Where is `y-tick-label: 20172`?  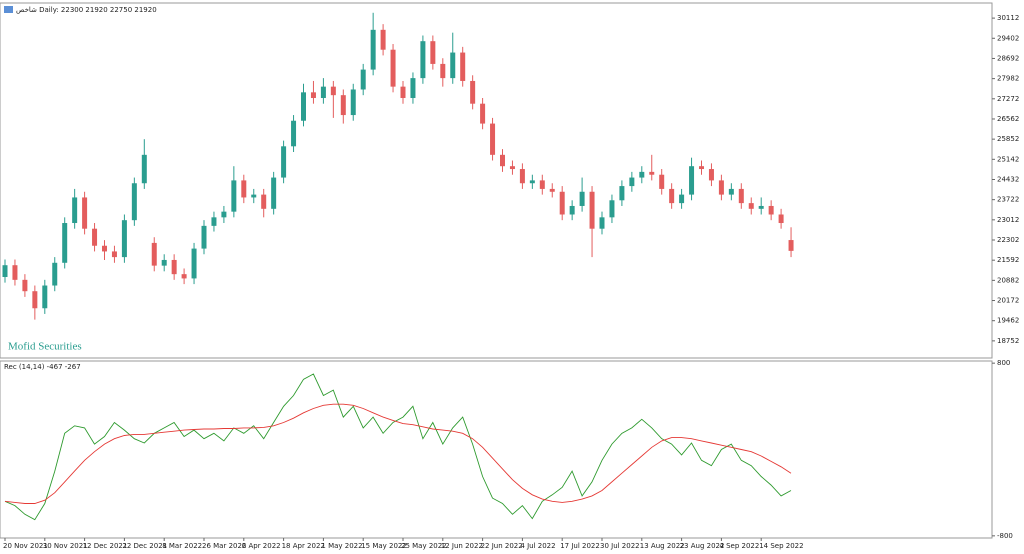 y-tick-label: 20172 is located at coordinates (1008, 301).